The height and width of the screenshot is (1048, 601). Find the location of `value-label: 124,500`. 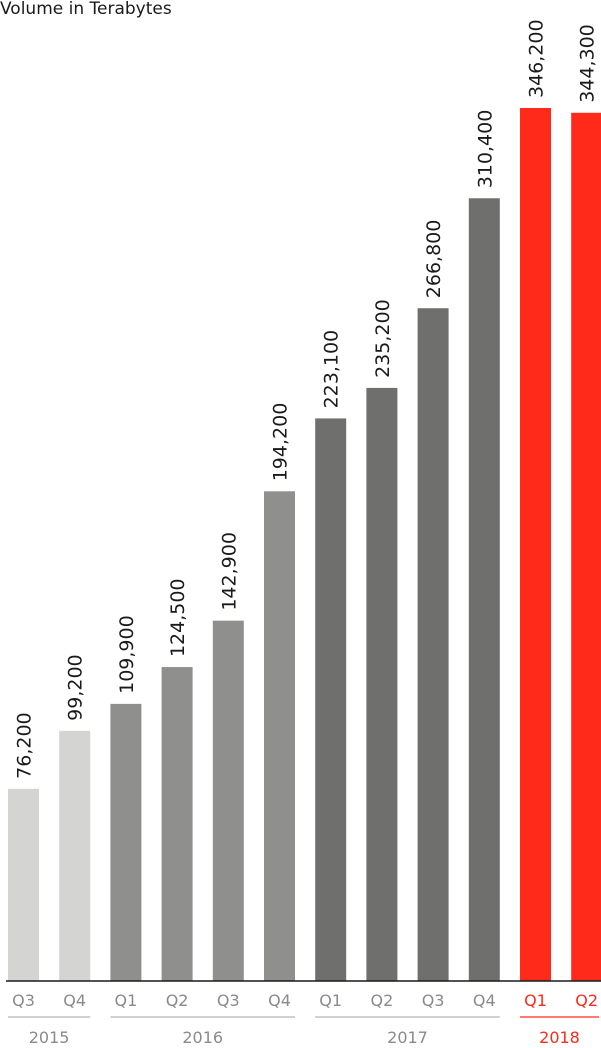

value-label: 124,500 is located at coordinates (178, 617).